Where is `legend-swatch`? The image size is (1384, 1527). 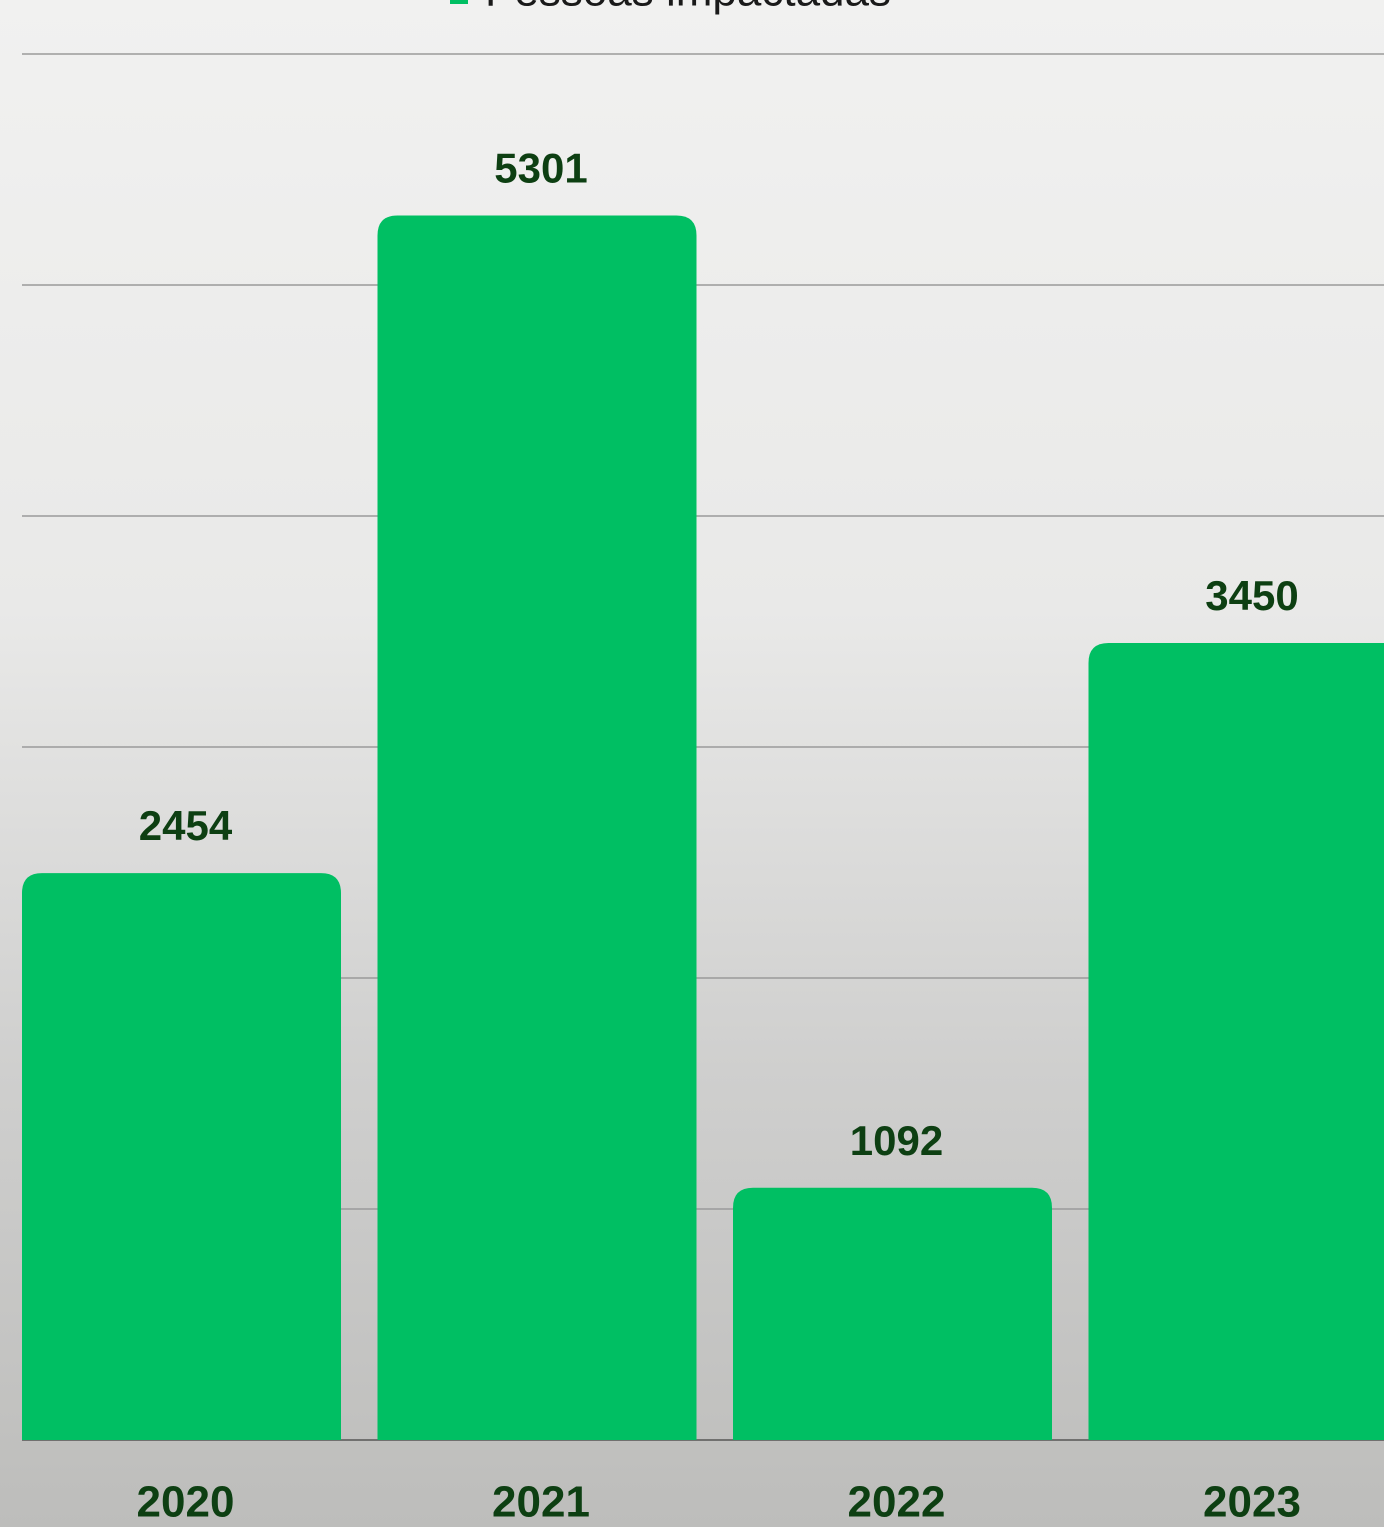
legend-swatch is located at coordinates (459, 2).